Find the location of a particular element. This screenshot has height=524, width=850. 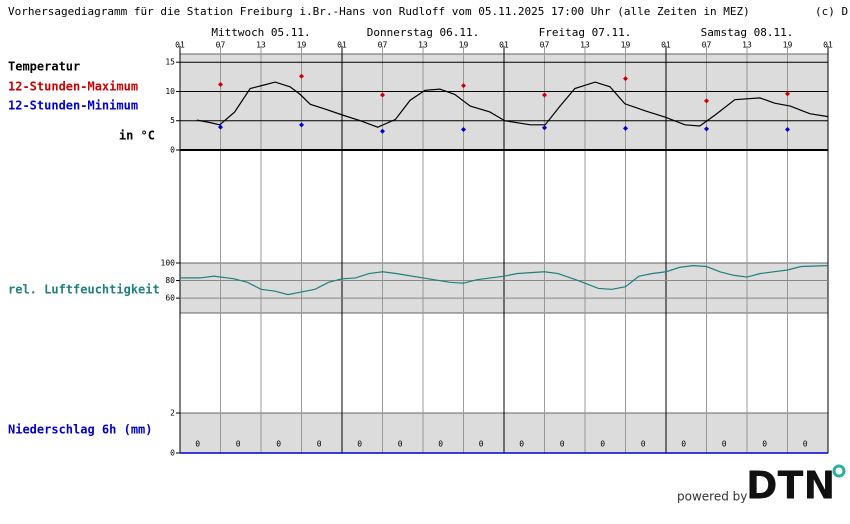

day-label: Freitag 07.11. is located at coordinates (585, 32).